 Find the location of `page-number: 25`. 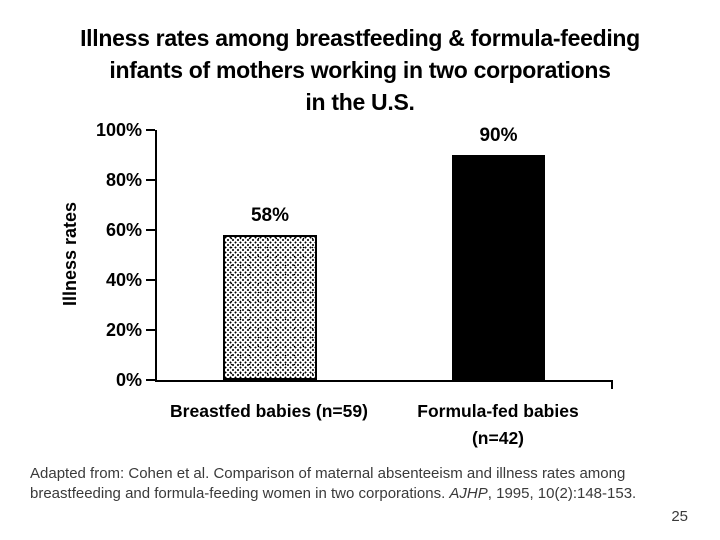

page-number: 25 is located at coordinates (679, 516).